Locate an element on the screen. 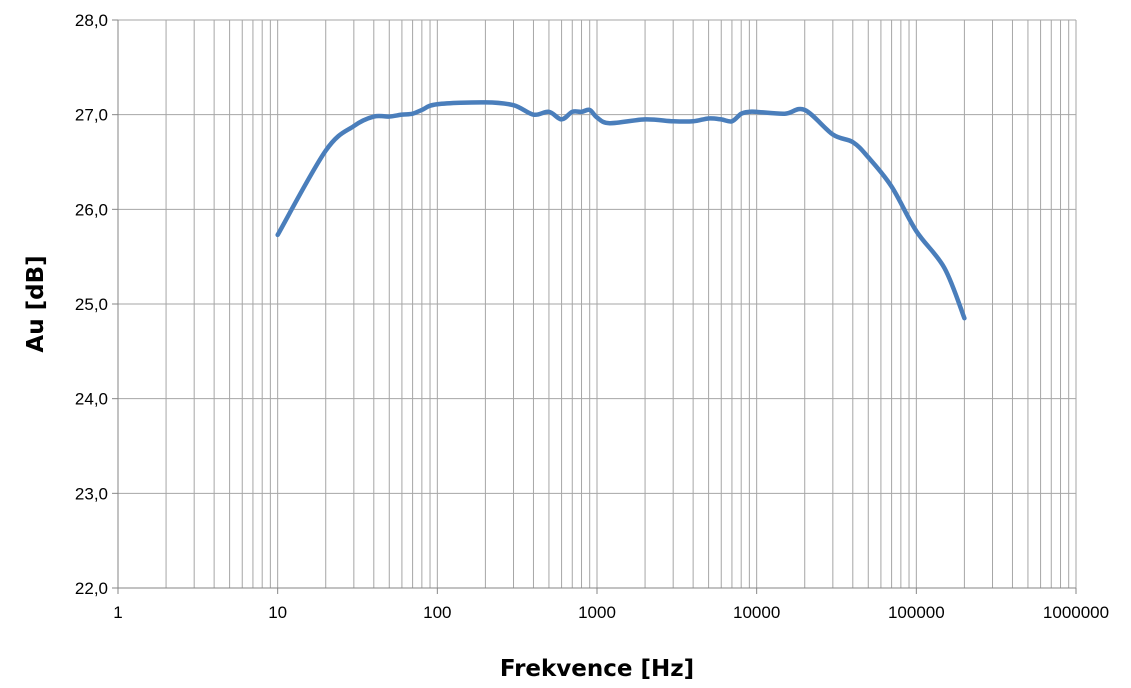  y-tick-label: 28,0 is located at coordinates (91, 20).